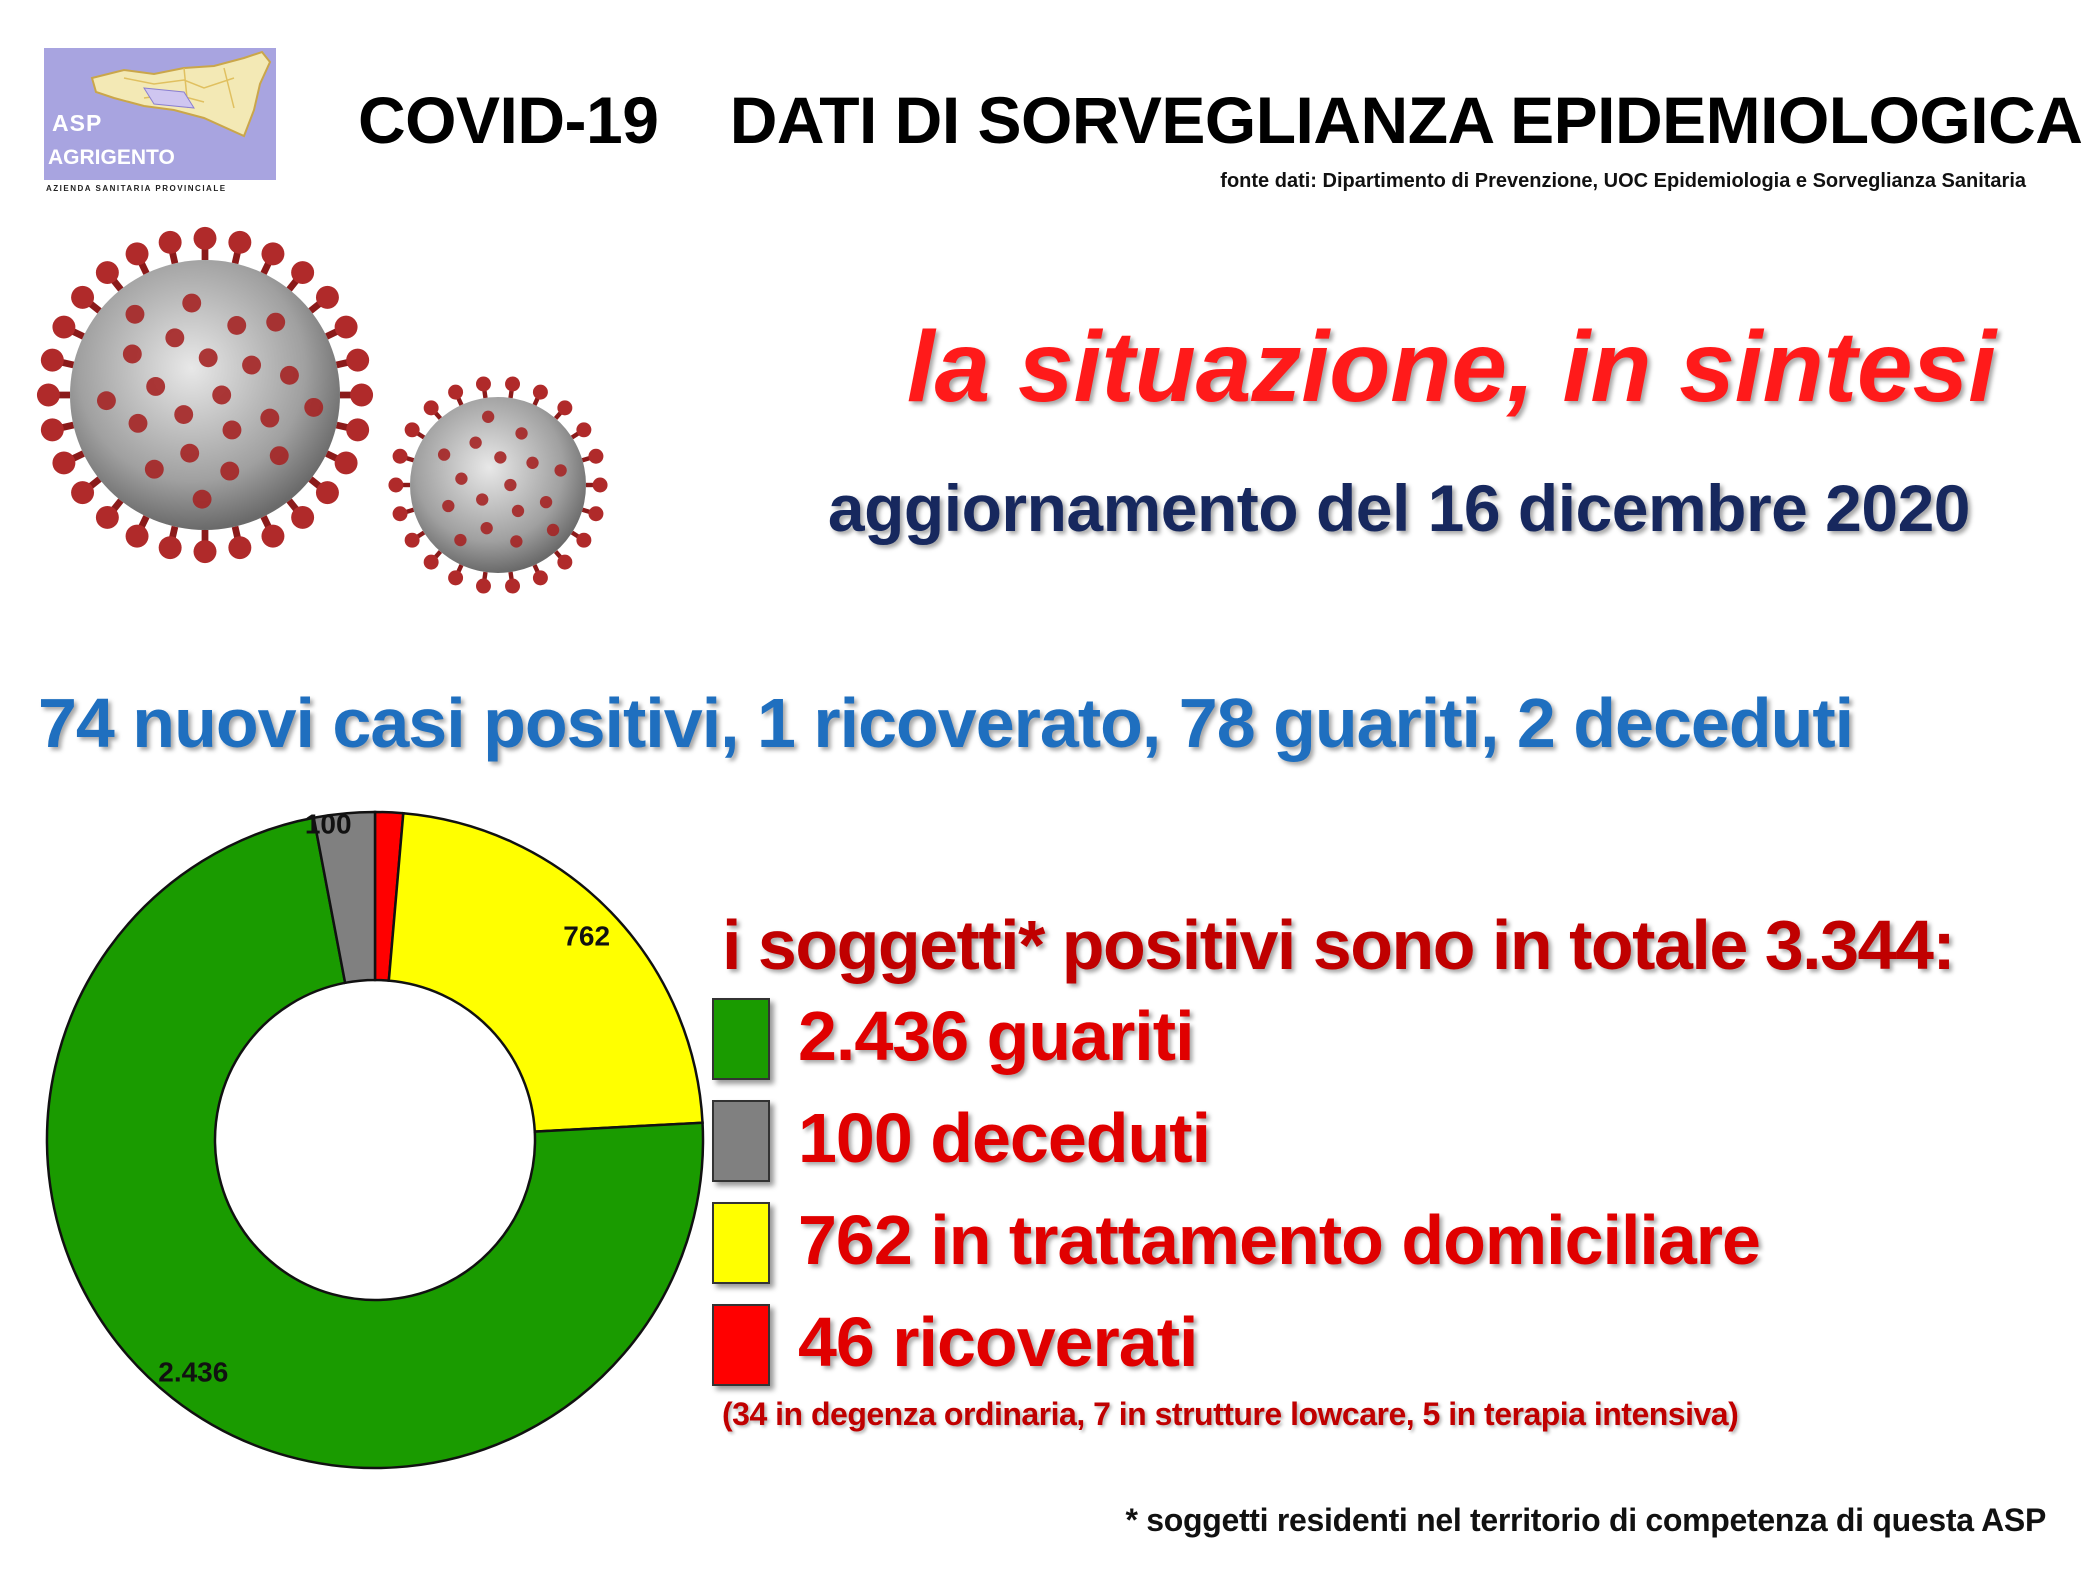  What do you see at coordinates (1279, 1240) in the screenshot?
I see `legend-label: 762 in trattamento domiciliare` at bounding box center [1279, 1240].